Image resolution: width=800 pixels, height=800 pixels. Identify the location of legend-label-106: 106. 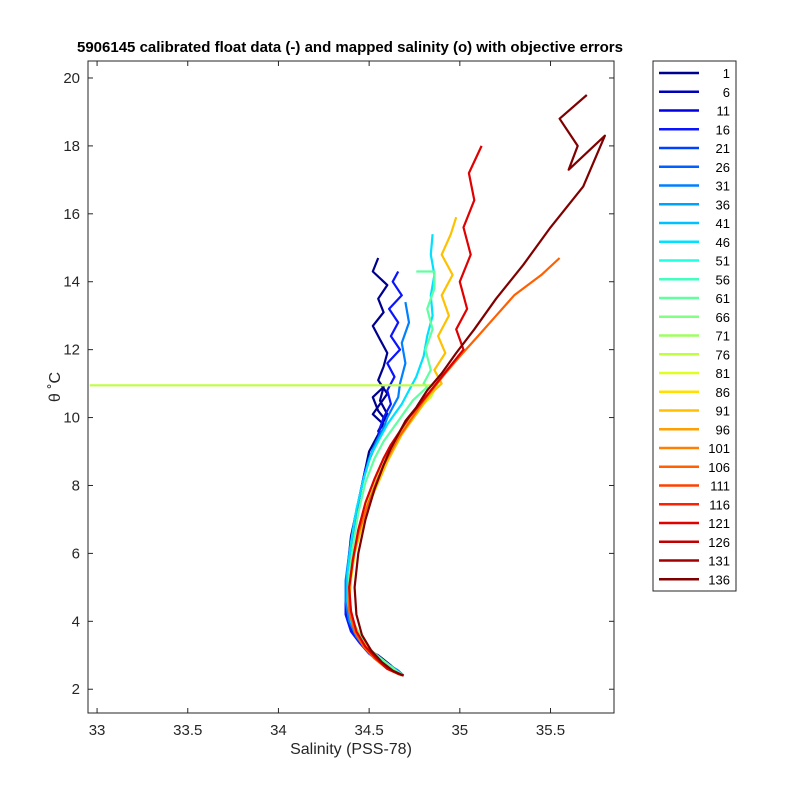
(719, 467).